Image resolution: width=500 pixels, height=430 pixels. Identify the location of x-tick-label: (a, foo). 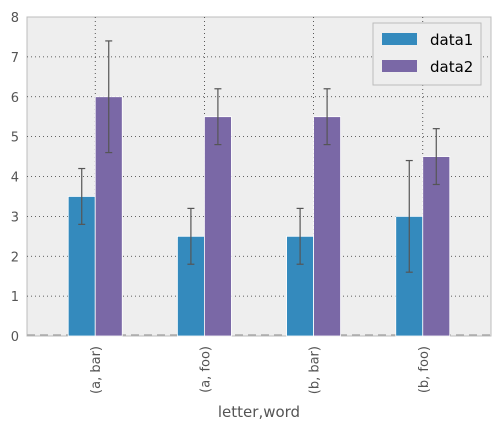
(205, 369).